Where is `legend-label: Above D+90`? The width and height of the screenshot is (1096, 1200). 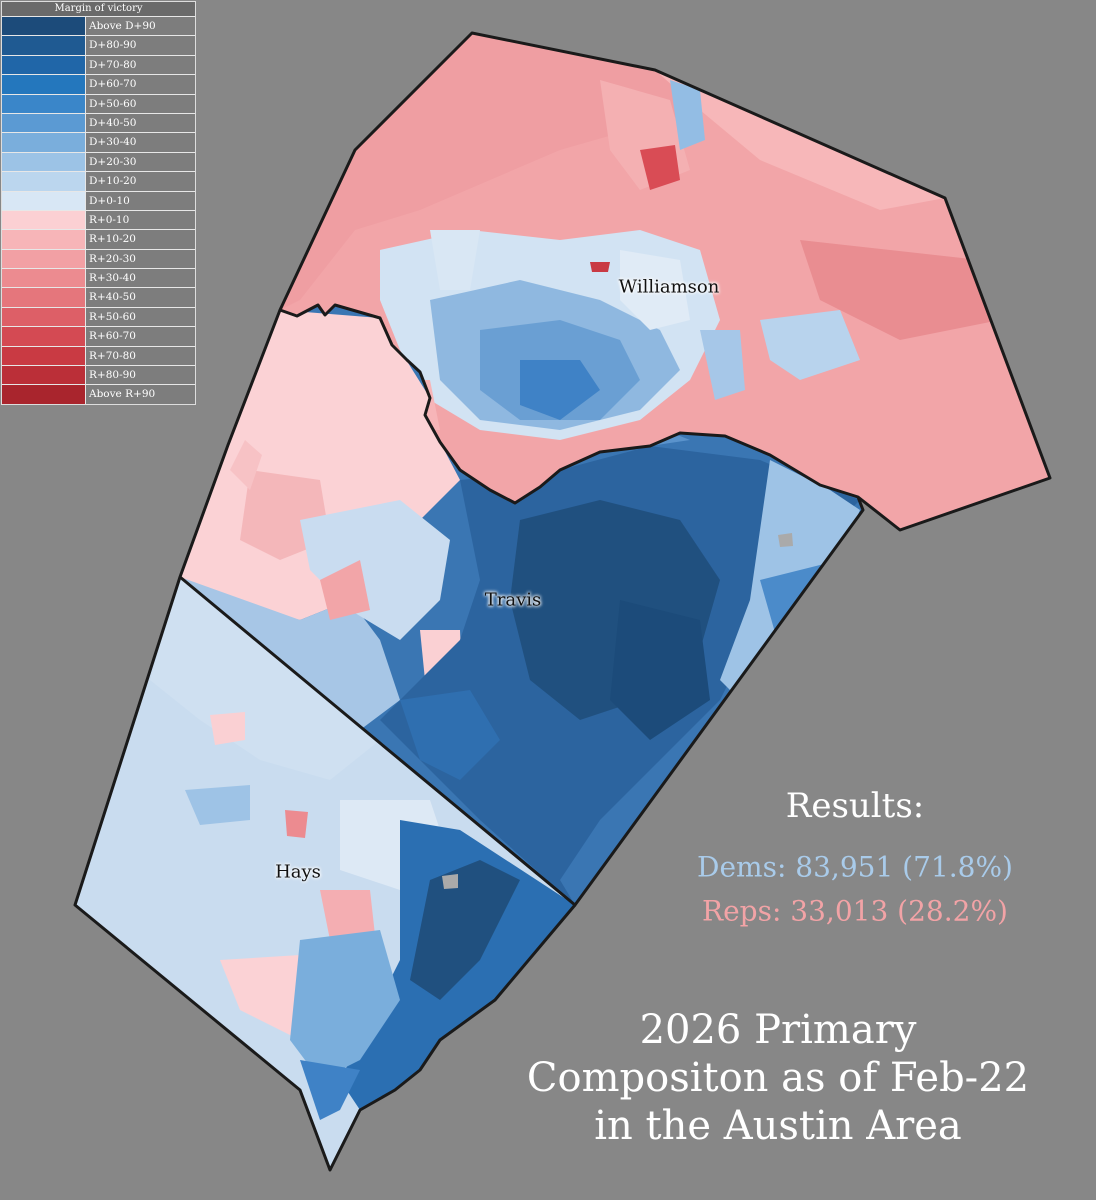 legend-label: Above D+90 is located at coordinates (140, 26).